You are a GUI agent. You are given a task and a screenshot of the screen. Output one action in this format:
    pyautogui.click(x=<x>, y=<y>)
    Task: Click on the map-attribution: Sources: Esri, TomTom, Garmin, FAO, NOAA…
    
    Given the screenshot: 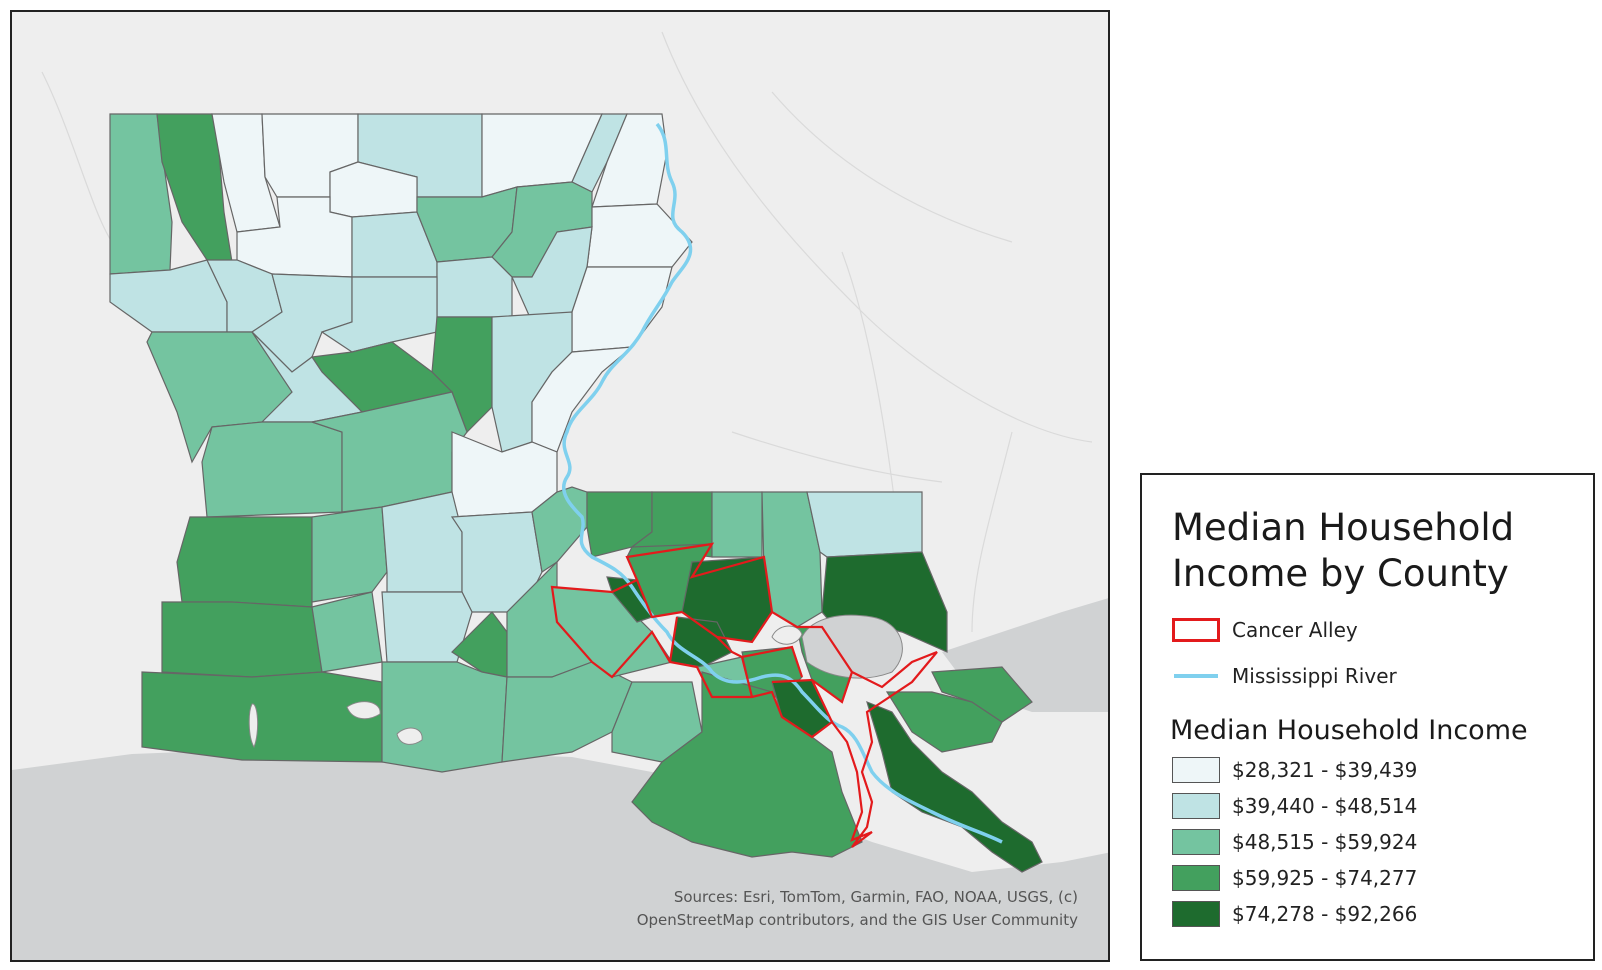 What is the action you would take?
    pyautogui.click(x=857, y=909)
    